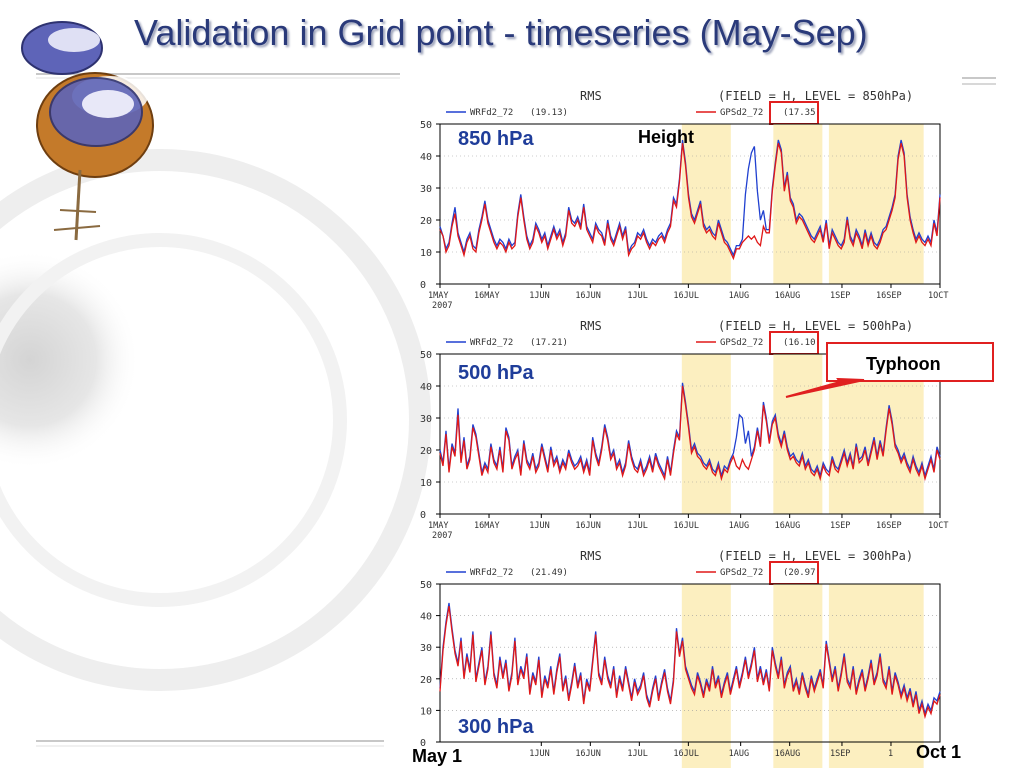  What do you see at coordinates (802, 573) in the screenshot?
I see `legend-mean-gps: (20.97)` at bounding box center [802, 573].